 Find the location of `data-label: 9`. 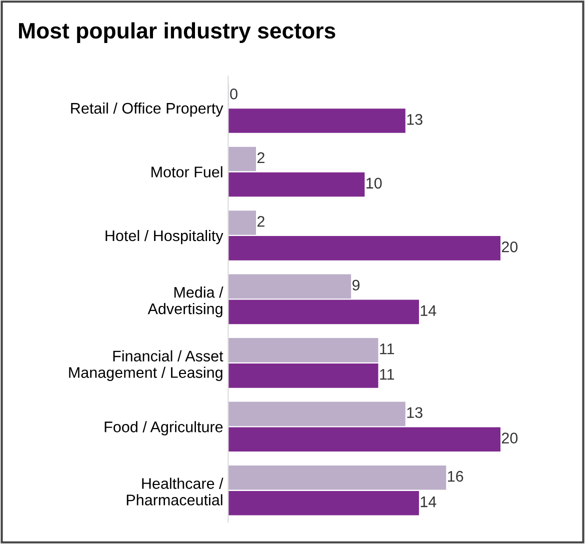

data-label: 9 is located at coordinates (356, 285).